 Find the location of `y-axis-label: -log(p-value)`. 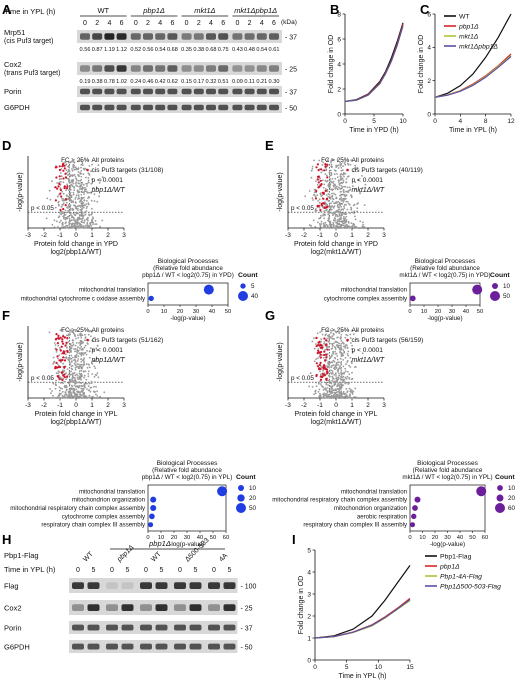

y-axis-label: -log(p-value) is located at coordinates (280, 361).